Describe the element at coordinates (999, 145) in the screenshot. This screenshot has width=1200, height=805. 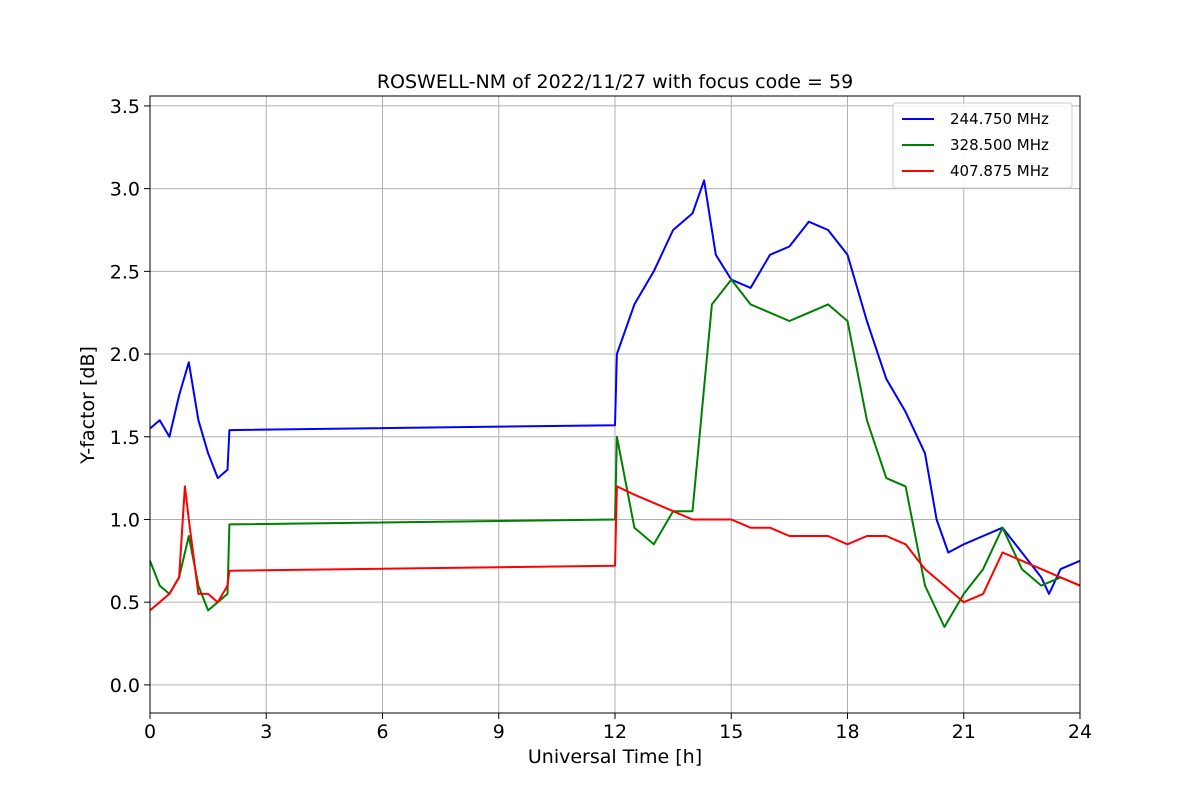
I see `legend-label-2: 328.500 MHz` at that location.